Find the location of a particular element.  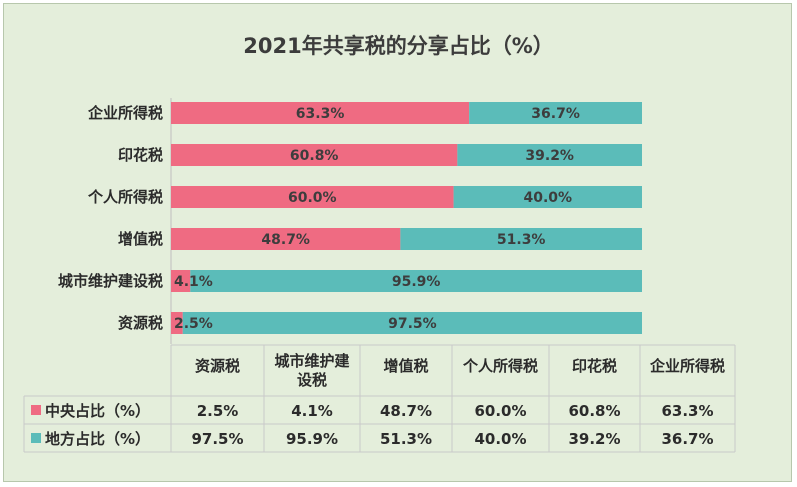

table-cell-1-1: 95.9% is located at coordinates (312, 439).